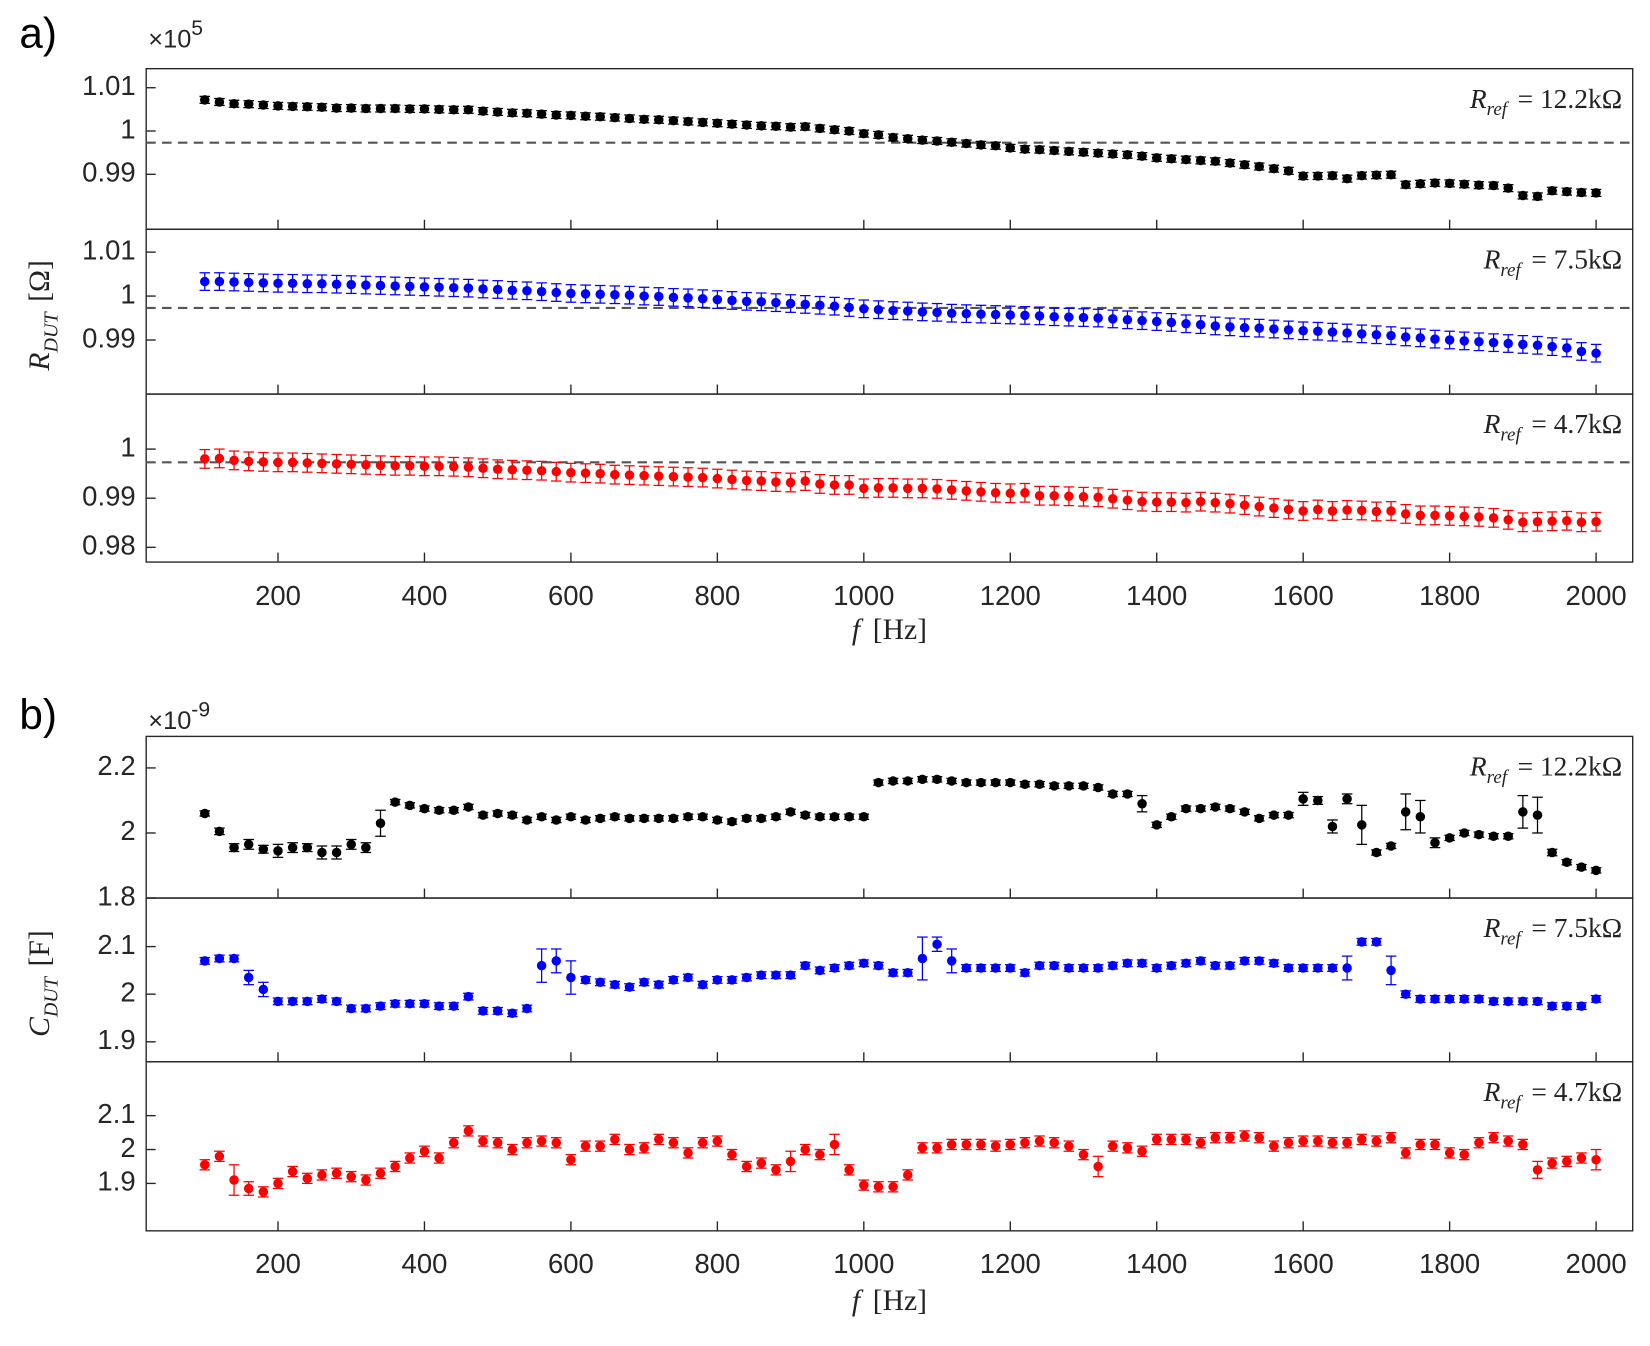 The width and height of the screenshot is (1650, 1346). Describe the element at coordinates (108, 85) in the screenshot. I see `y-tick-label: 1.01` at that location.